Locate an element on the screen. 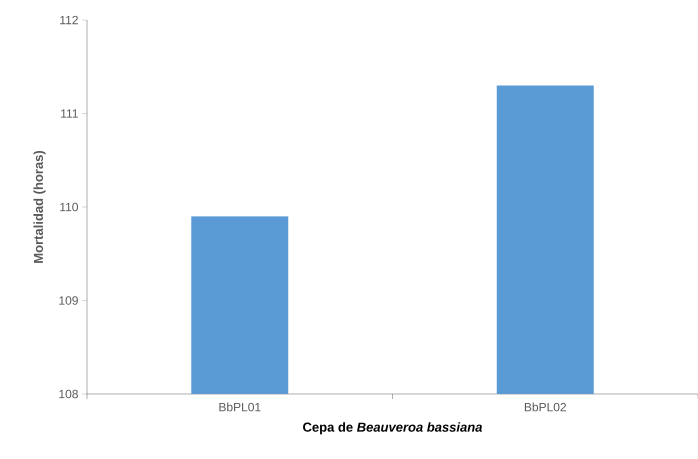  x-axis-title: Cepa de Beauveroa bassiana is located at coordinates (392, 428).